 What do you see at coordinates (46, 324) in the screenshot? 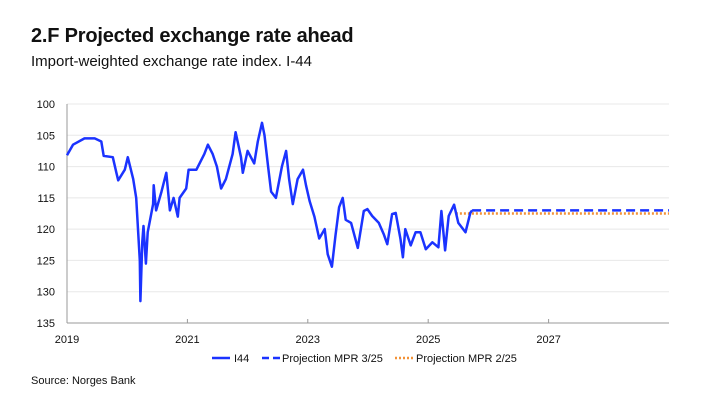
I see `y-tick-label: 135` at bounding box center [46, 324].